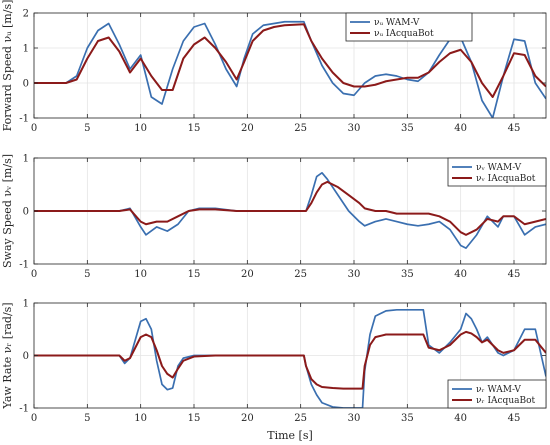 This screenshot has height=445, width=550. Describe the element at coordinates (290, 435) in the screenshot. I see `x-axis-label: Time [s]` at that location.